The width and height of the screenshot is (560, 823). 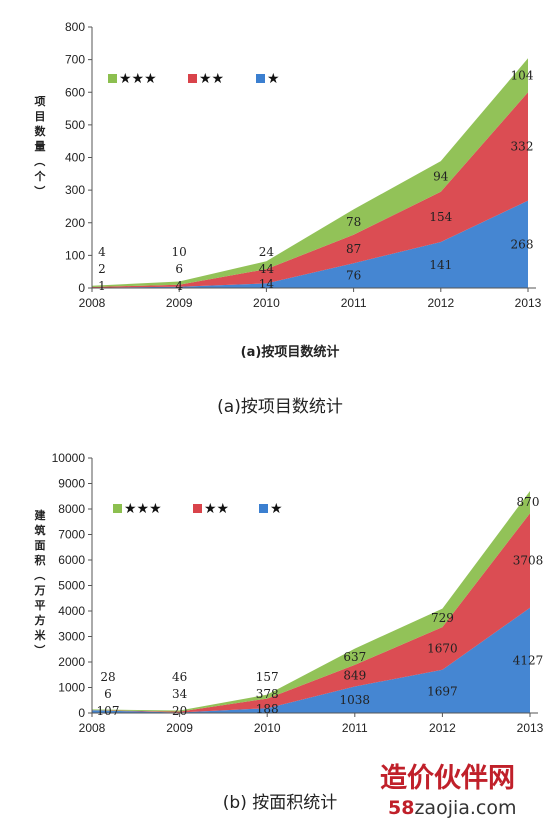 What do you see at coordinates (448, 791) in the screenshot?
I see `watermark: 造价伙伴网 58zaojia.com` at bounding box center [448, 791].